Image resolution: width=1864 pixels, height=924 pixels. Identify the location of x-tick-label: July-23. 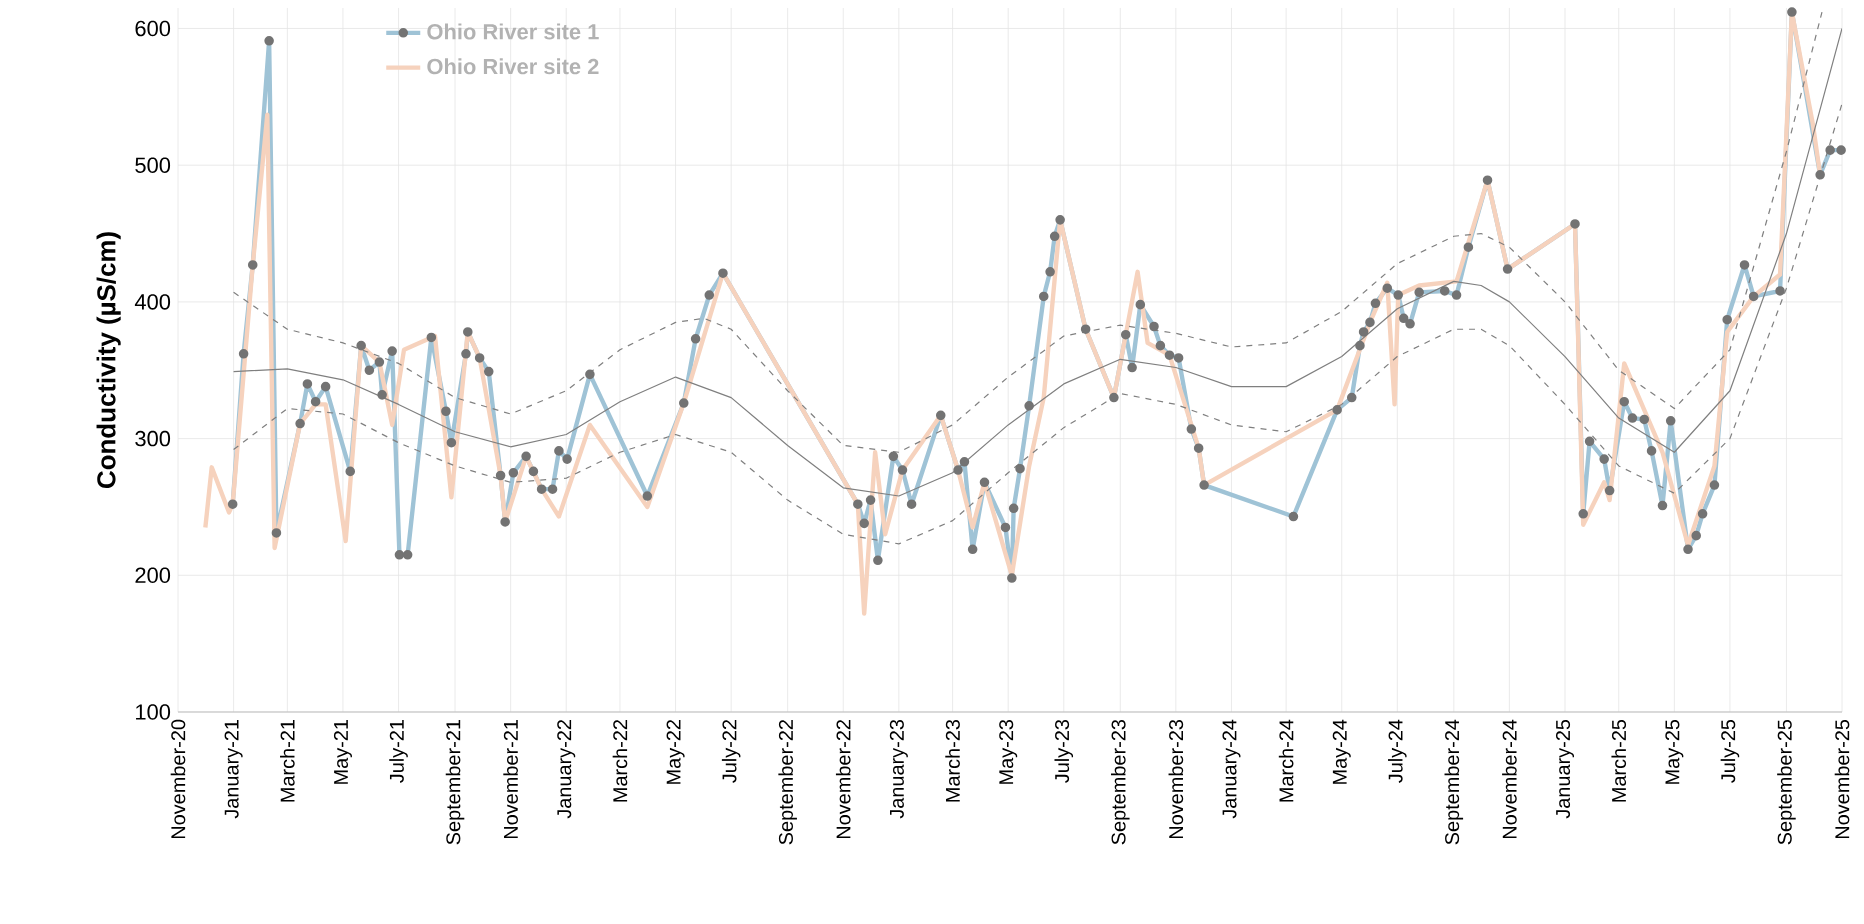
(1064, 751).